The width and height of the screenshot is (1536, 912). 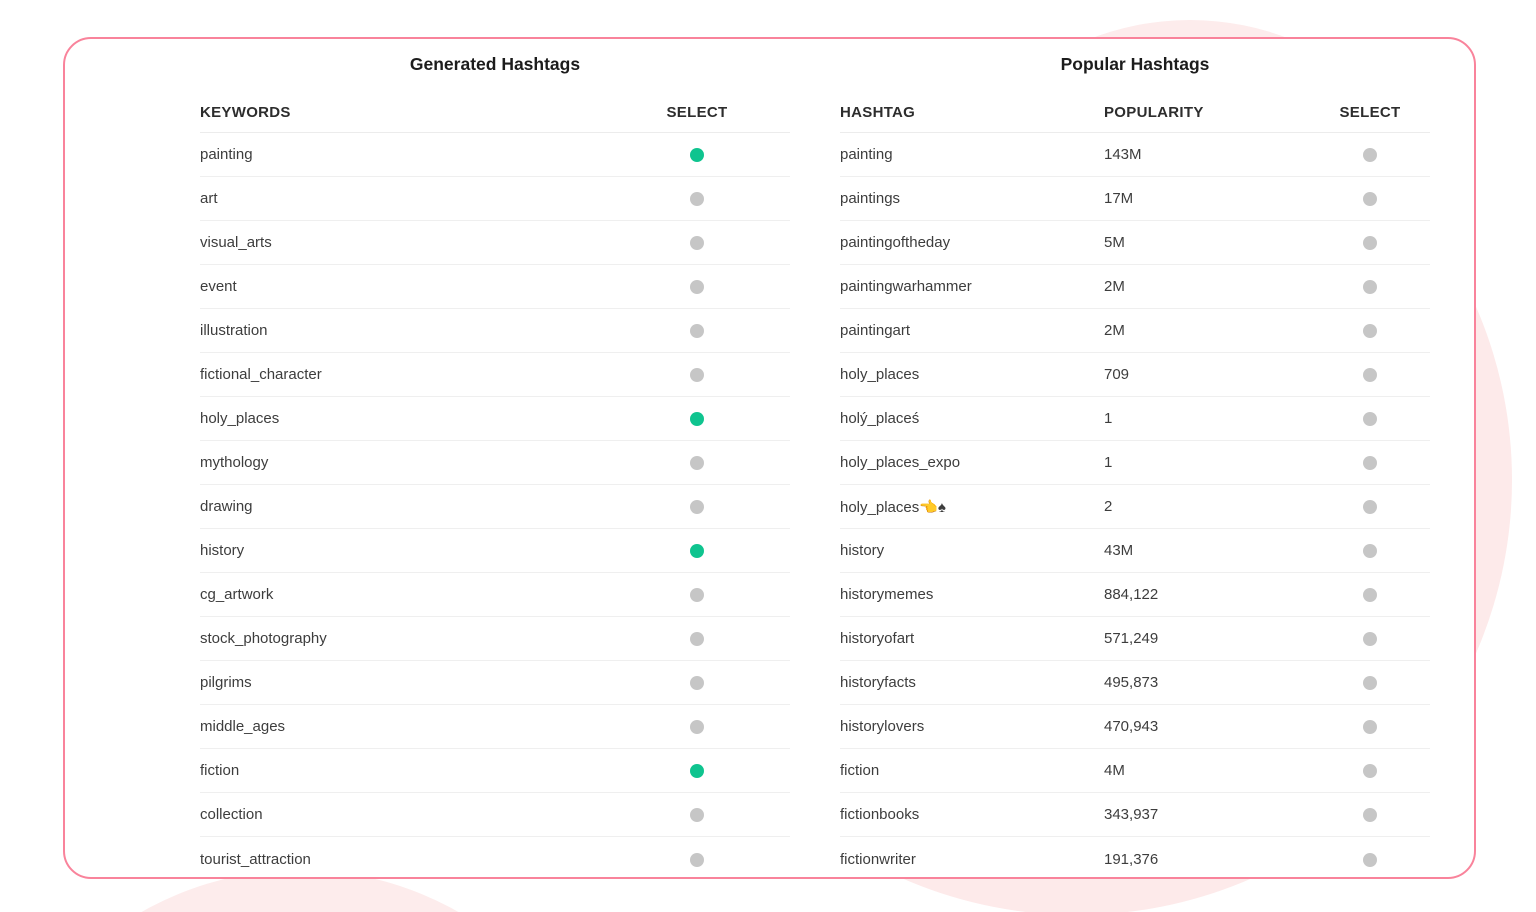 What do you see at coordinates (866, 154) in the screenshot?
I see `hashtag-label: painting` at bounding box center [866, 154].